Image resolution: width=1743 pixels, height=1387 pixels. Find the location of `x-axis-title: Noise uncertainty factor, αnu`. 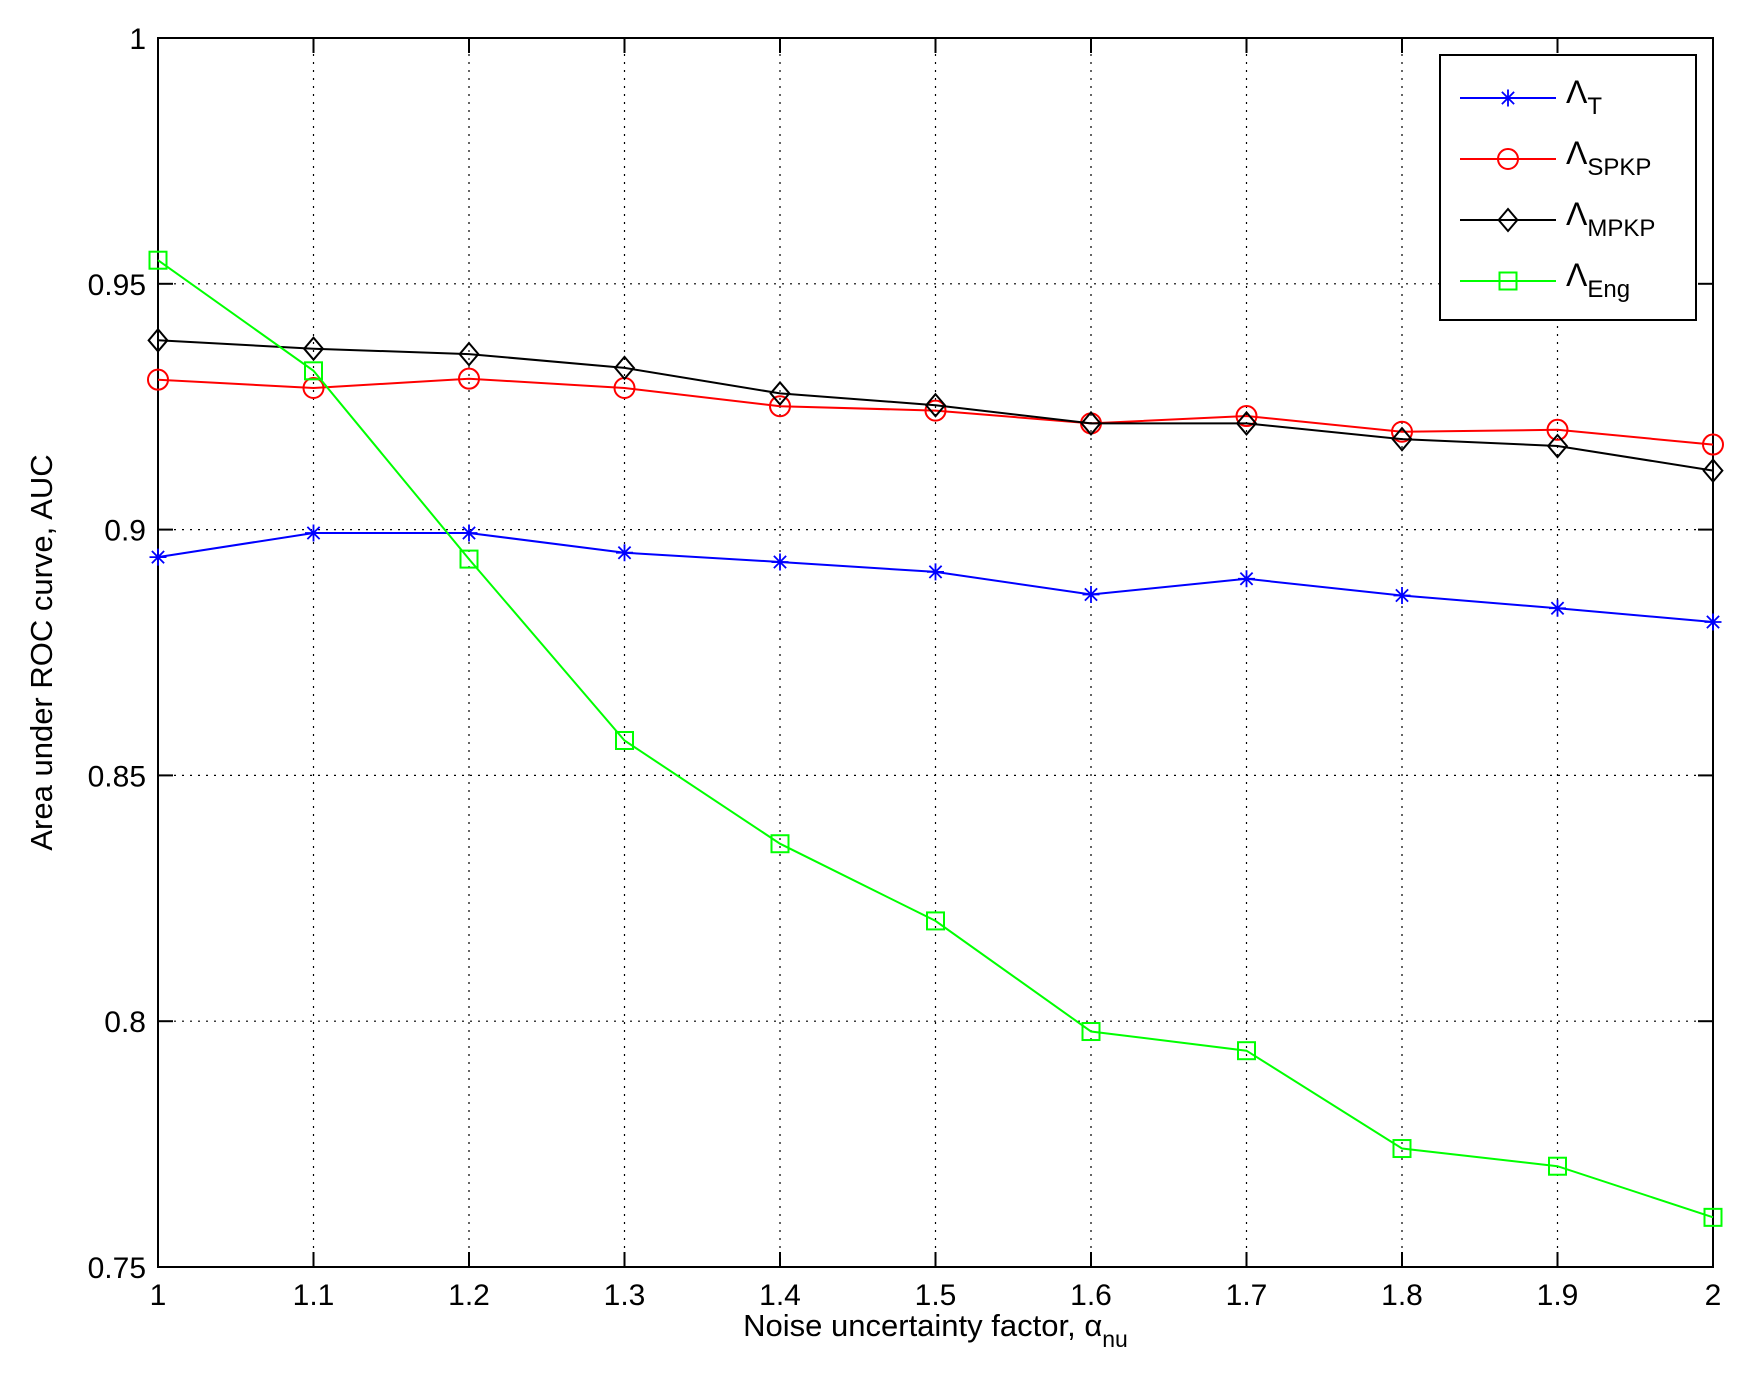

x-axis-title: Noise uncertainty factor, αnu is located at coordinates (935, 1330).